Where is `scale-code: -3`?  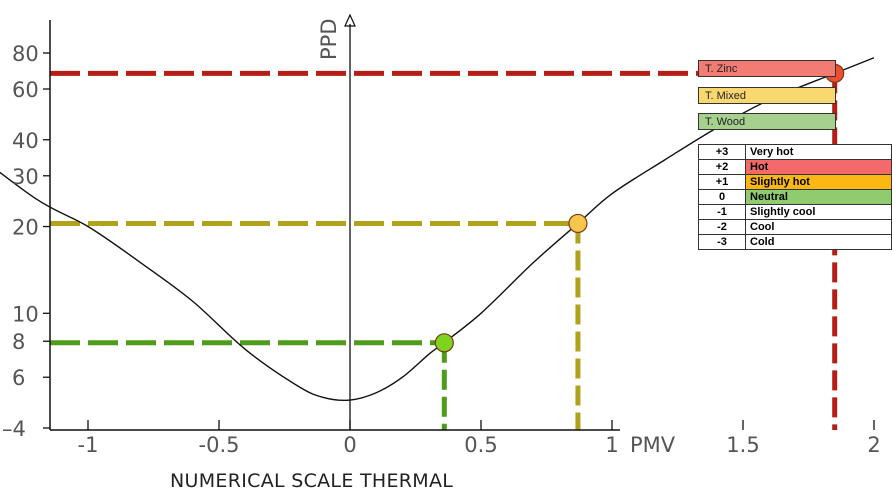
scale-code: -3 is located at coordinates (722, 242).